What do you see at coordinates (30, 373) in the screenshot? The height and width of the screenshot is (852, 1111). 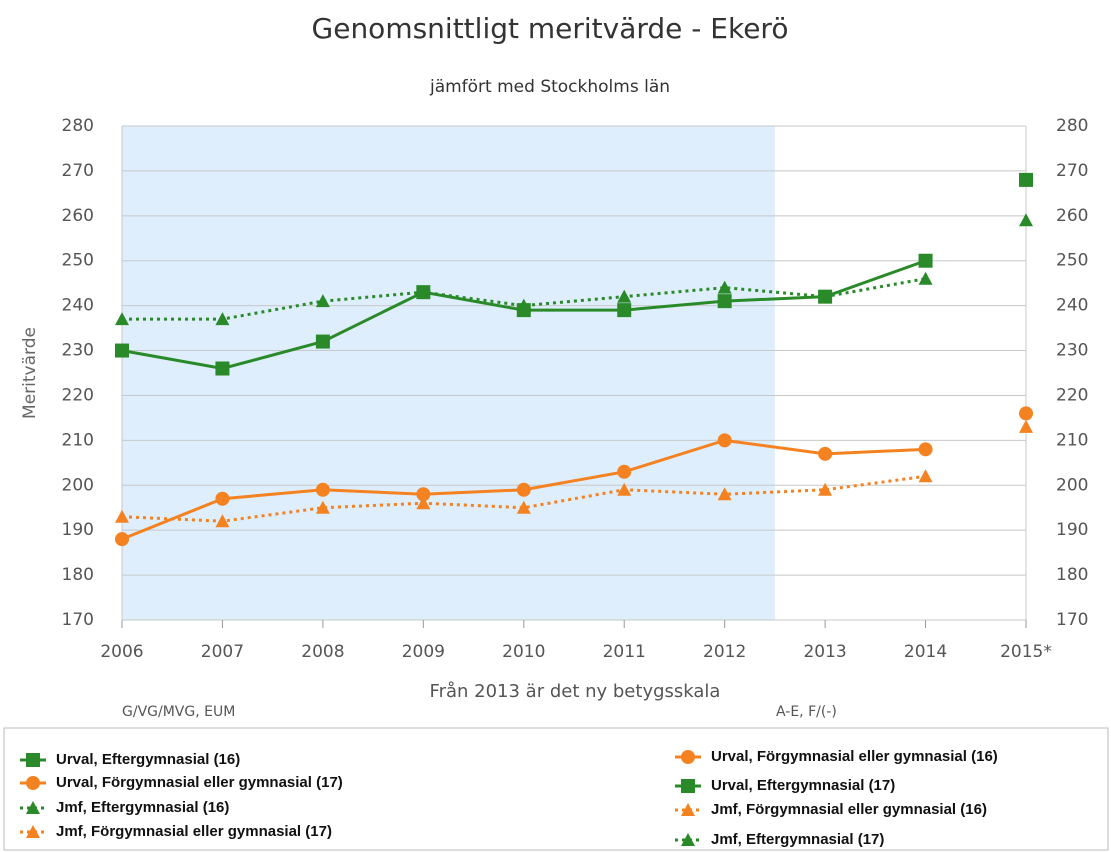 I see `y-axis-label: Meritvärde` at bounding box center [30, 373].